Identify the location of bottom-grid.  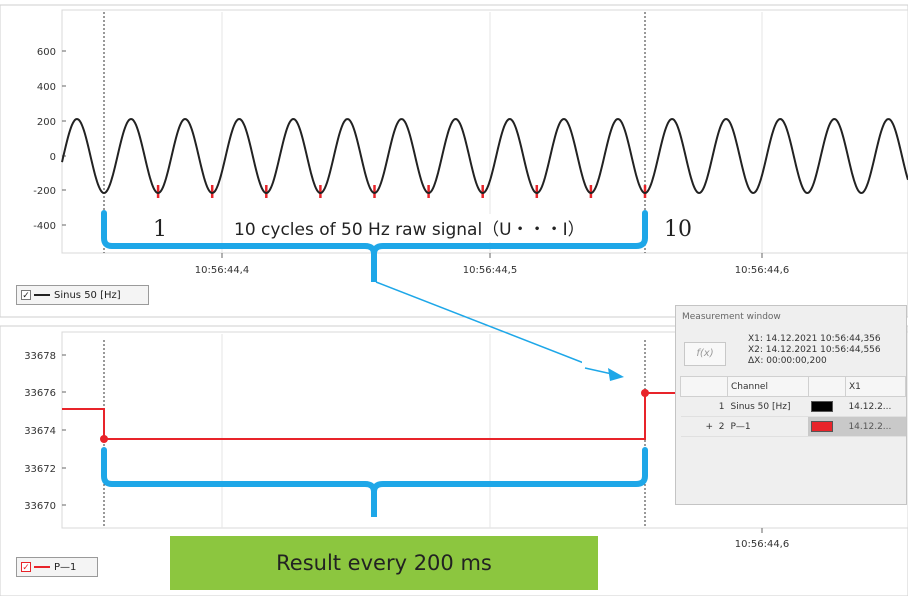
(356, 431).